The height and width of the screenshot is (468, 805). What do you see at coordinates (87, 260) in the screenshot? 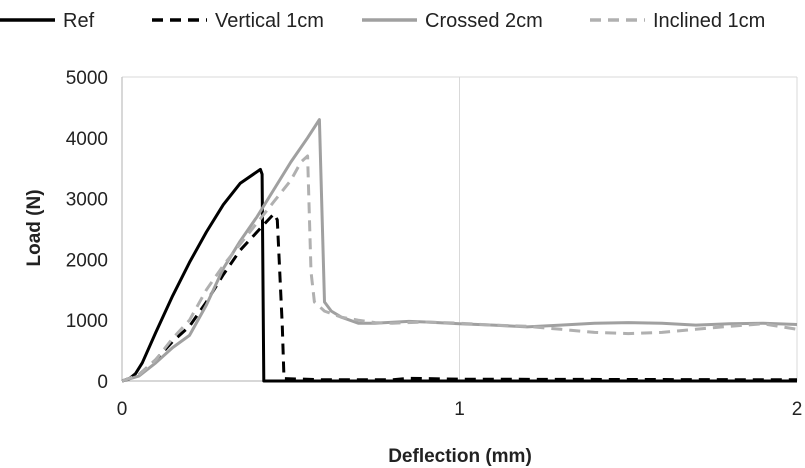
I see `y-tick-label: 2000` at bounding box center [87, 260].